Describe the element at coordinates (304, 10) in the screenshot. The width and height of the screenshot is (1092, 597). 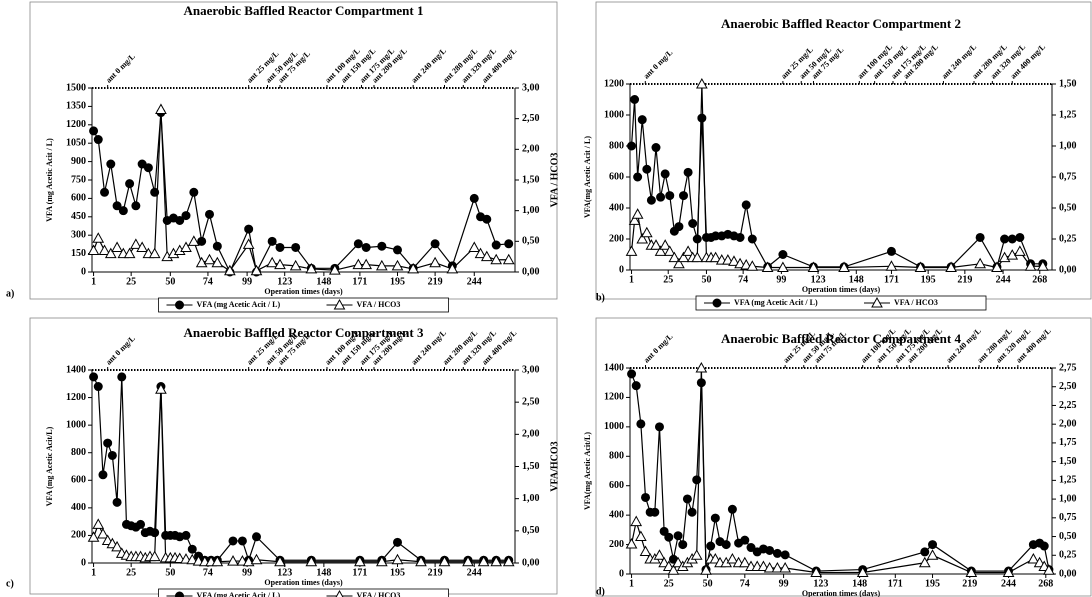
I see `chart-title: Anaerobic Baffled Reactor Compartment 1` at that location.